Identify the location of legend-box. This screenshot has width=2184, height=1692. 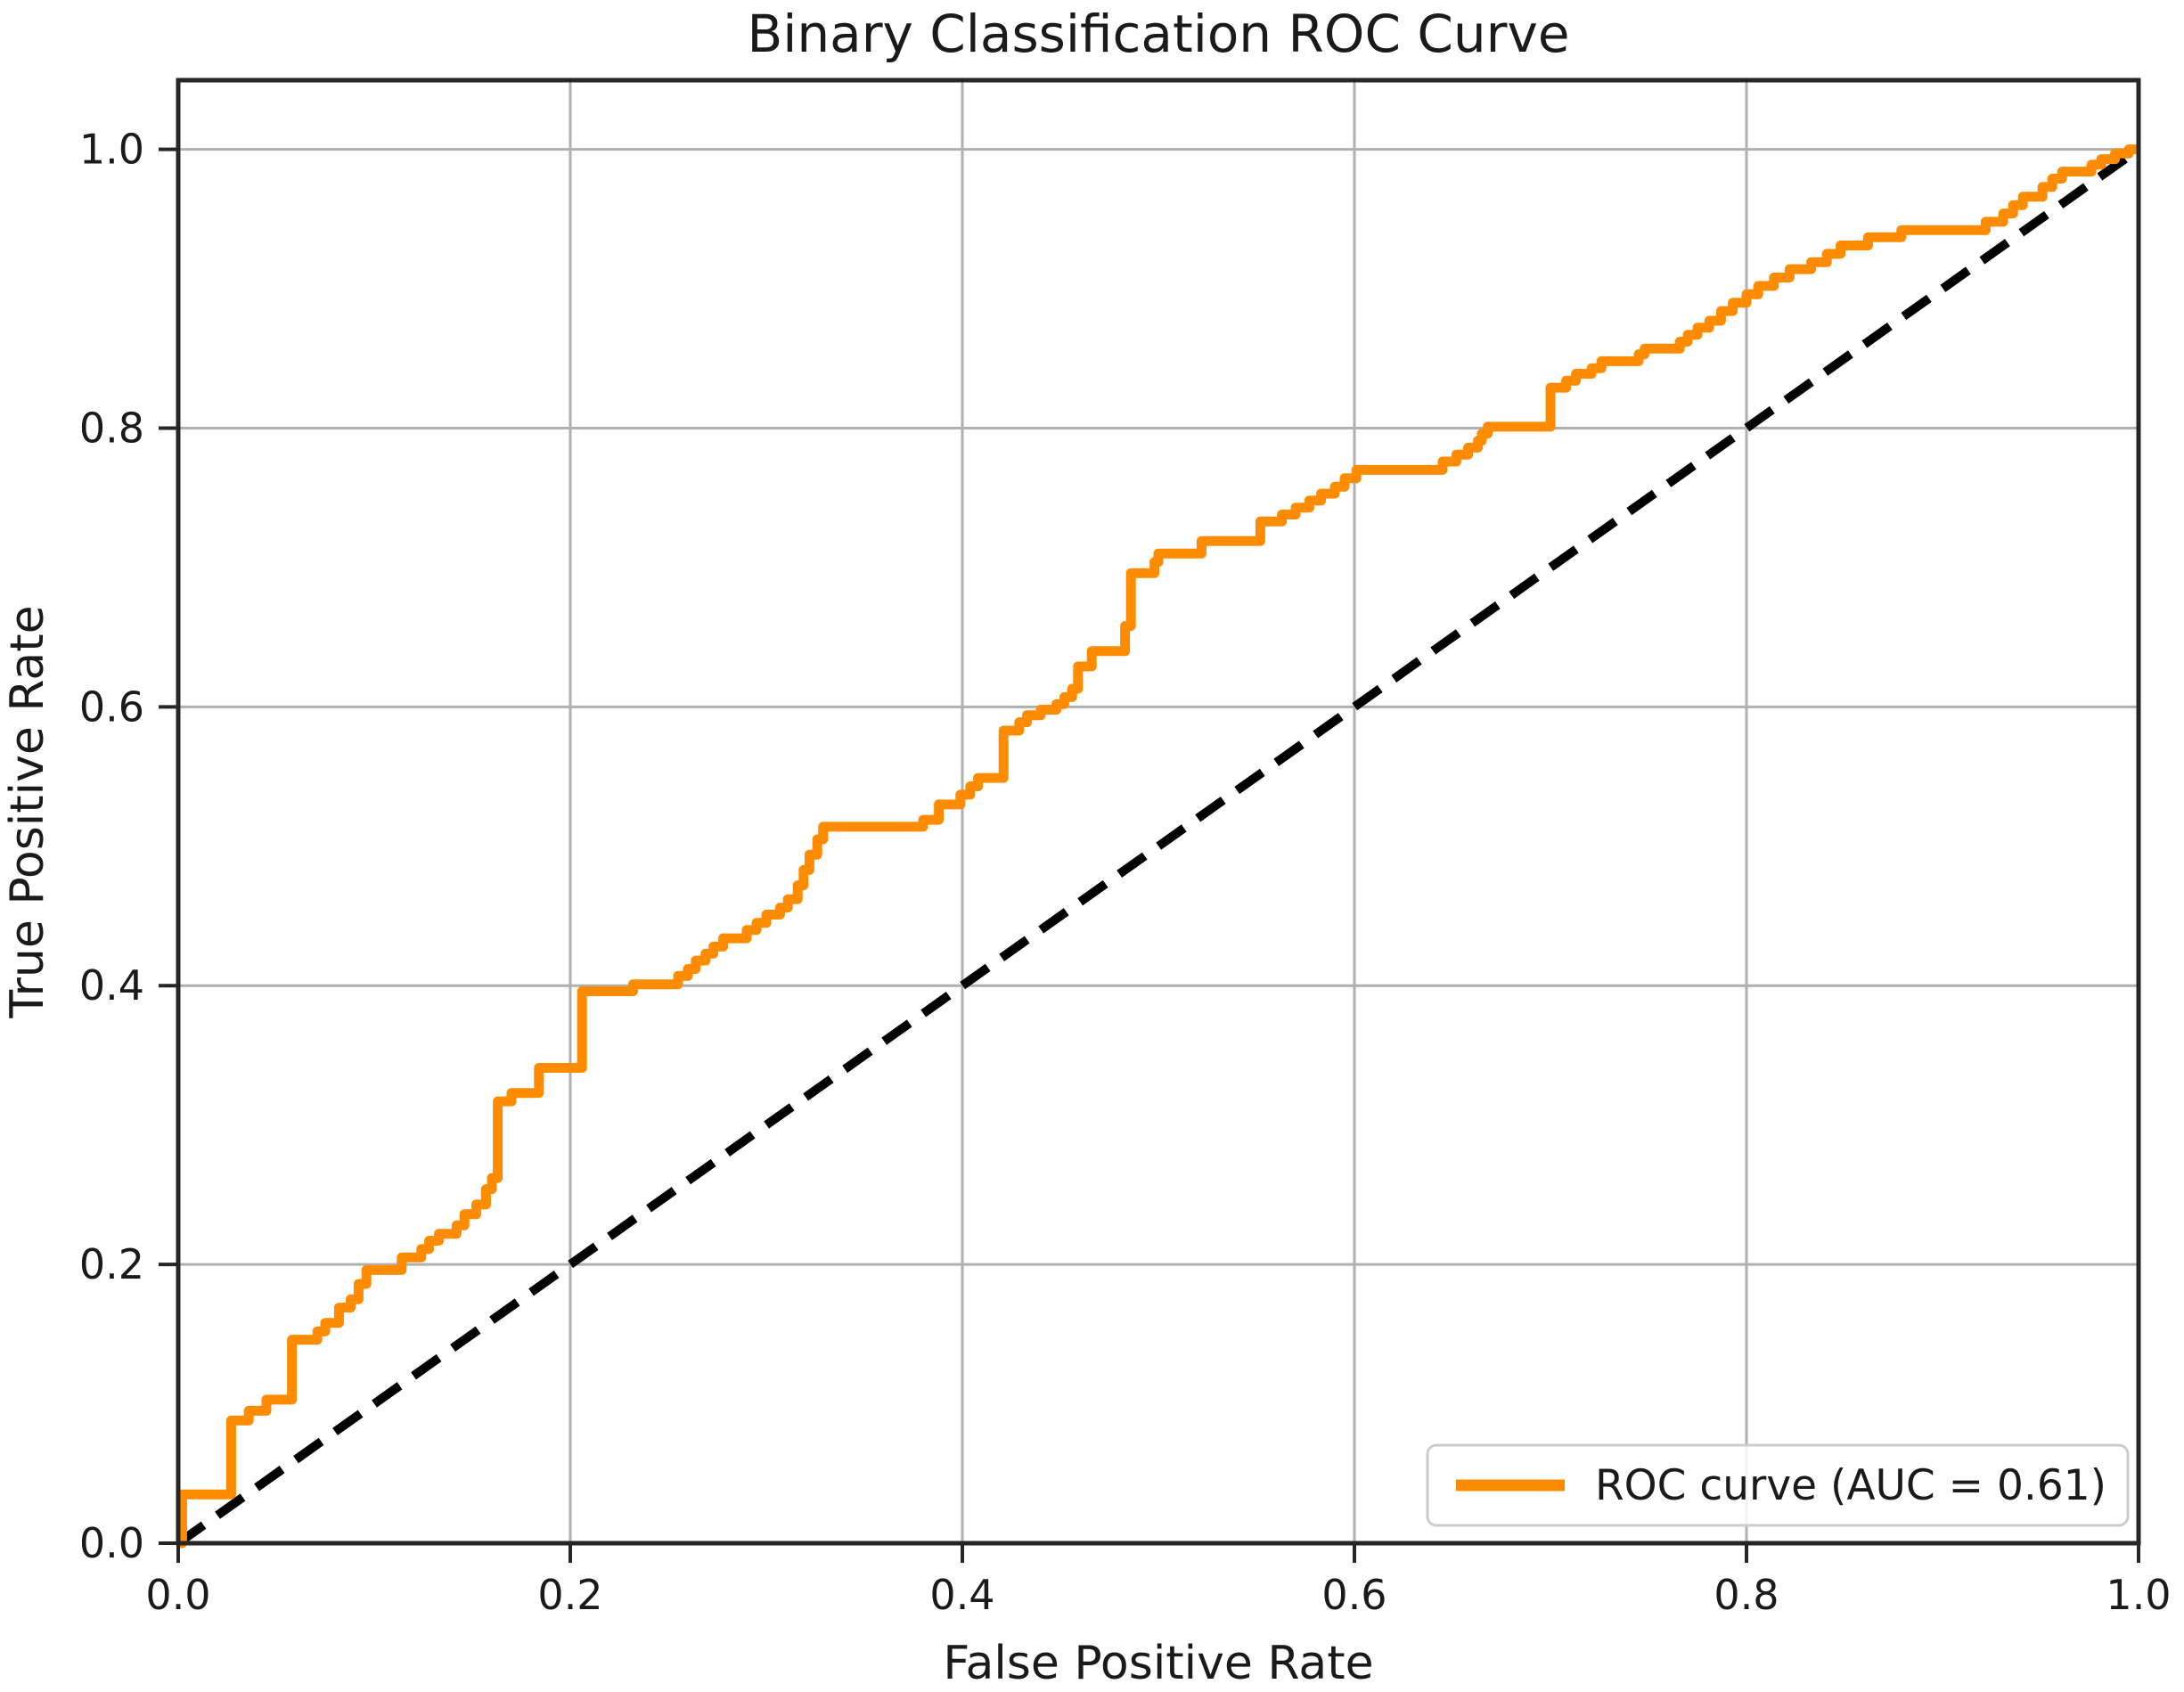
(1778, 1485).